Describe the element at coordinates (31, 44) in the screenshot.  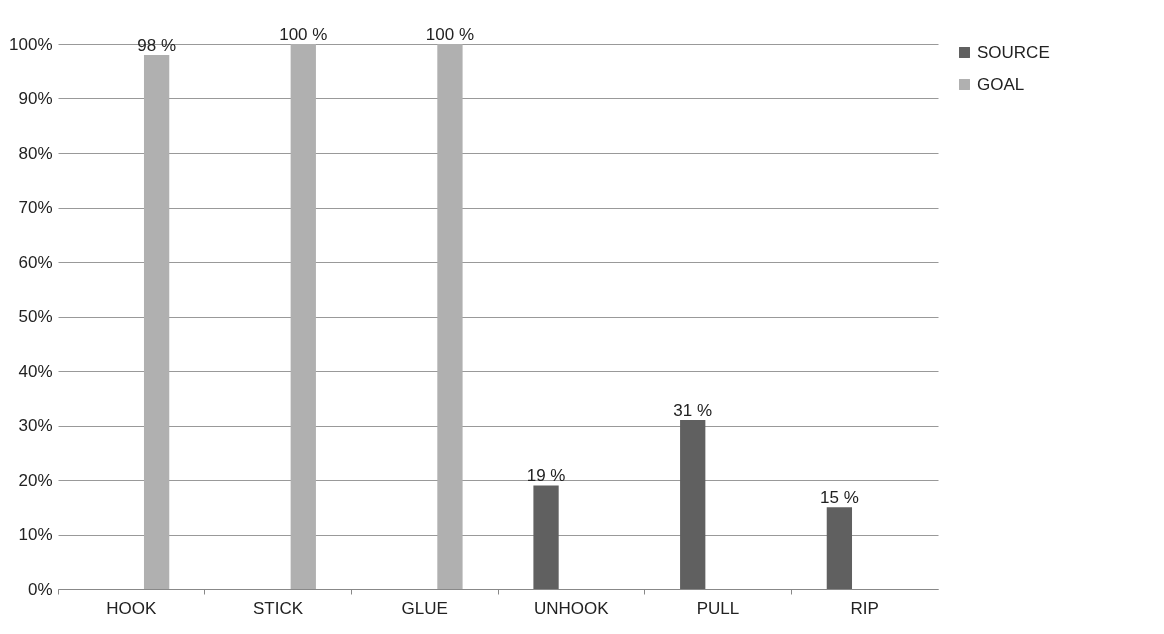
I see `y-tick-label: 100%` at that location.